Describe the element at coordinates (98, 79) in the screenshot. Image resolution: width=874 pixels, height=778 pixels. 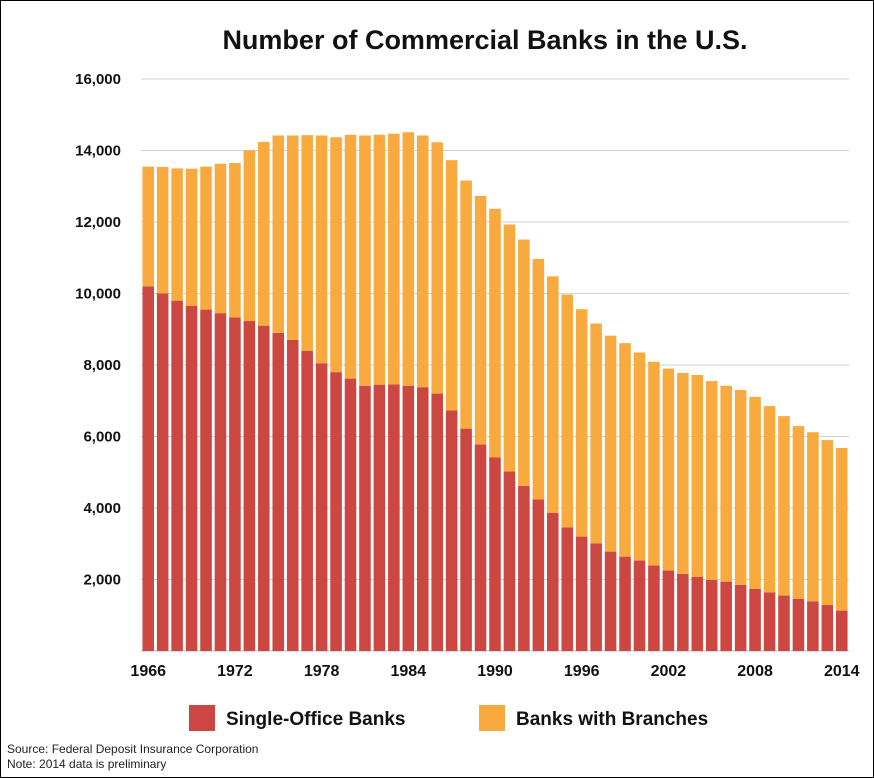
I see `y-tick-label: 16,000` at that location.